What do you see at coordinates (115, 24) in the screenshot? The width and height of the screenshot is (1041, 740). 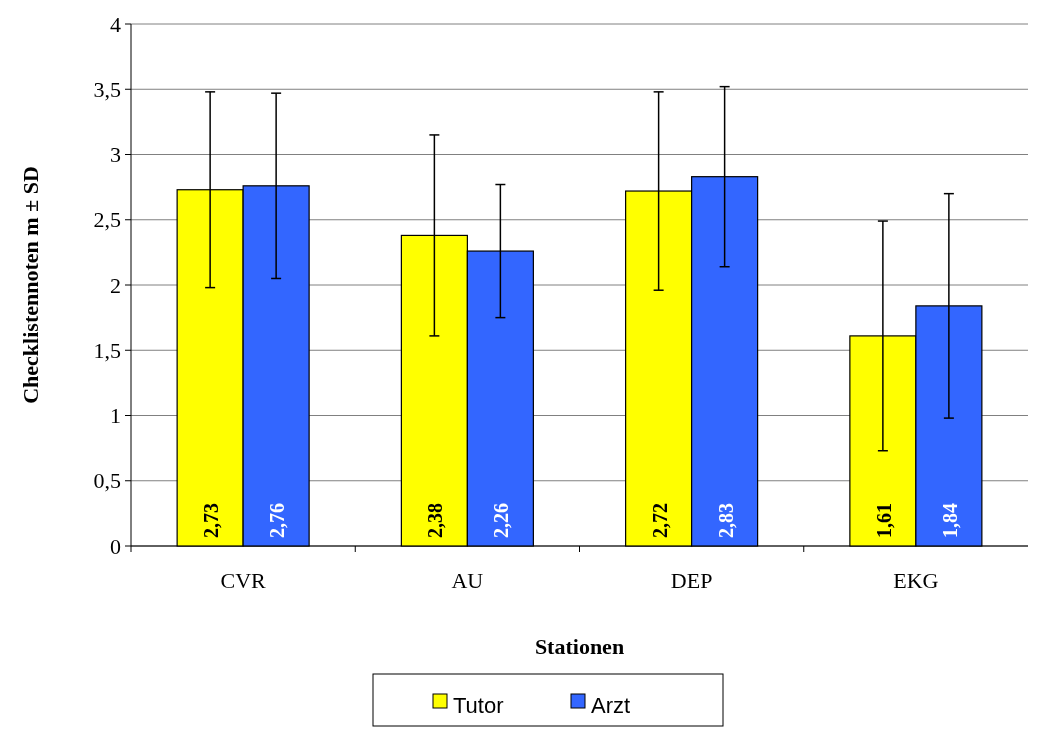 I see `y-tick-label: 4` at bounding box center [115, 24].